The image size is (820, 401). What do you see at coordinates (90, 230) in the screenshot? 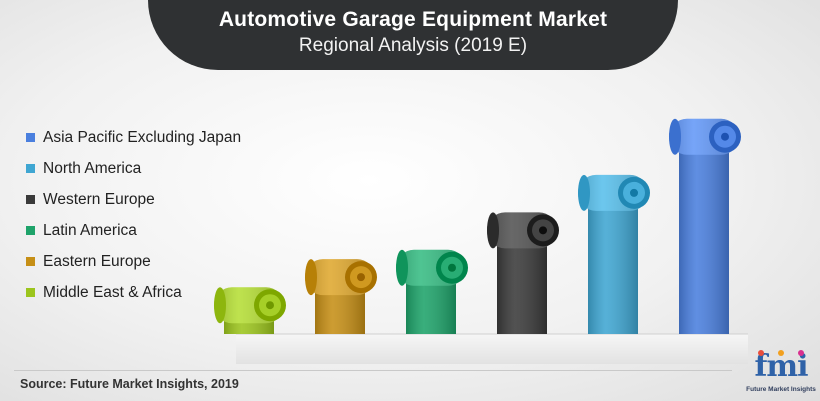
I see `legend-label: Latin America` at bounding box center [90, 230].